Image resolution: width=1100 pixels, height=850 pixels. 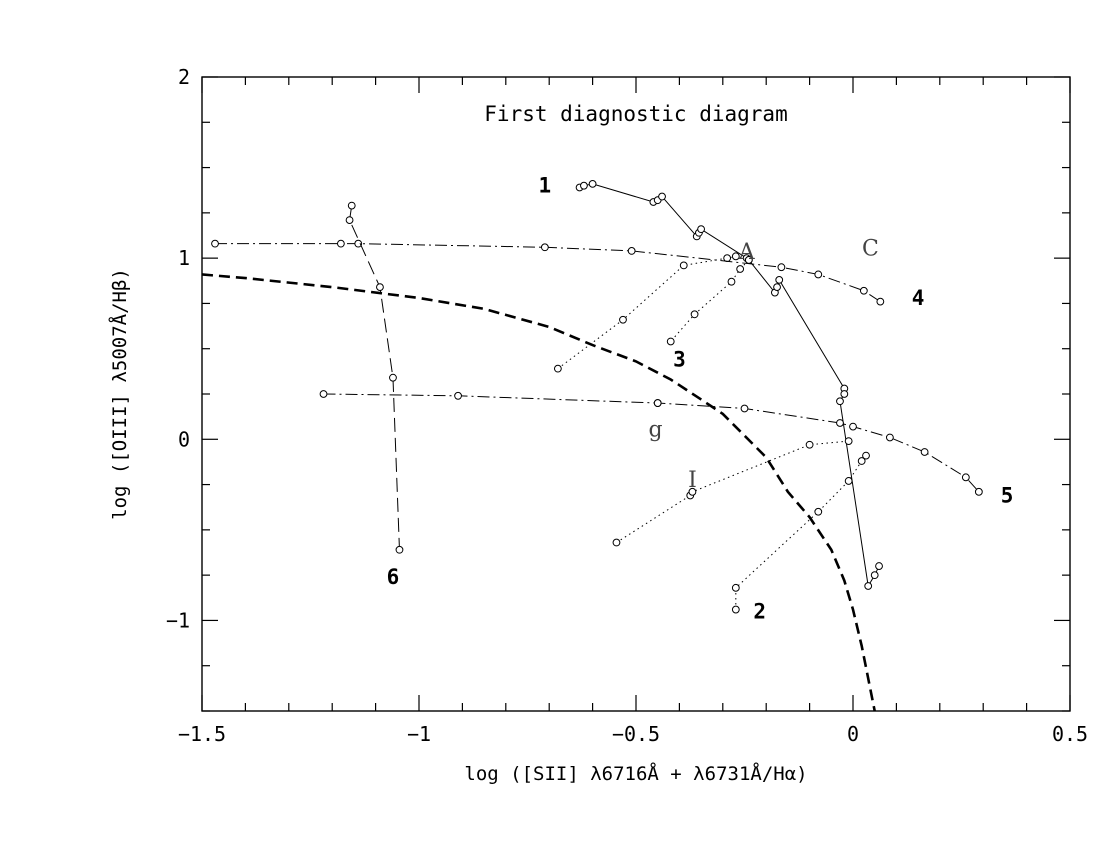 I want to click on x-tick-label: 0, so click(x=853, y=734).